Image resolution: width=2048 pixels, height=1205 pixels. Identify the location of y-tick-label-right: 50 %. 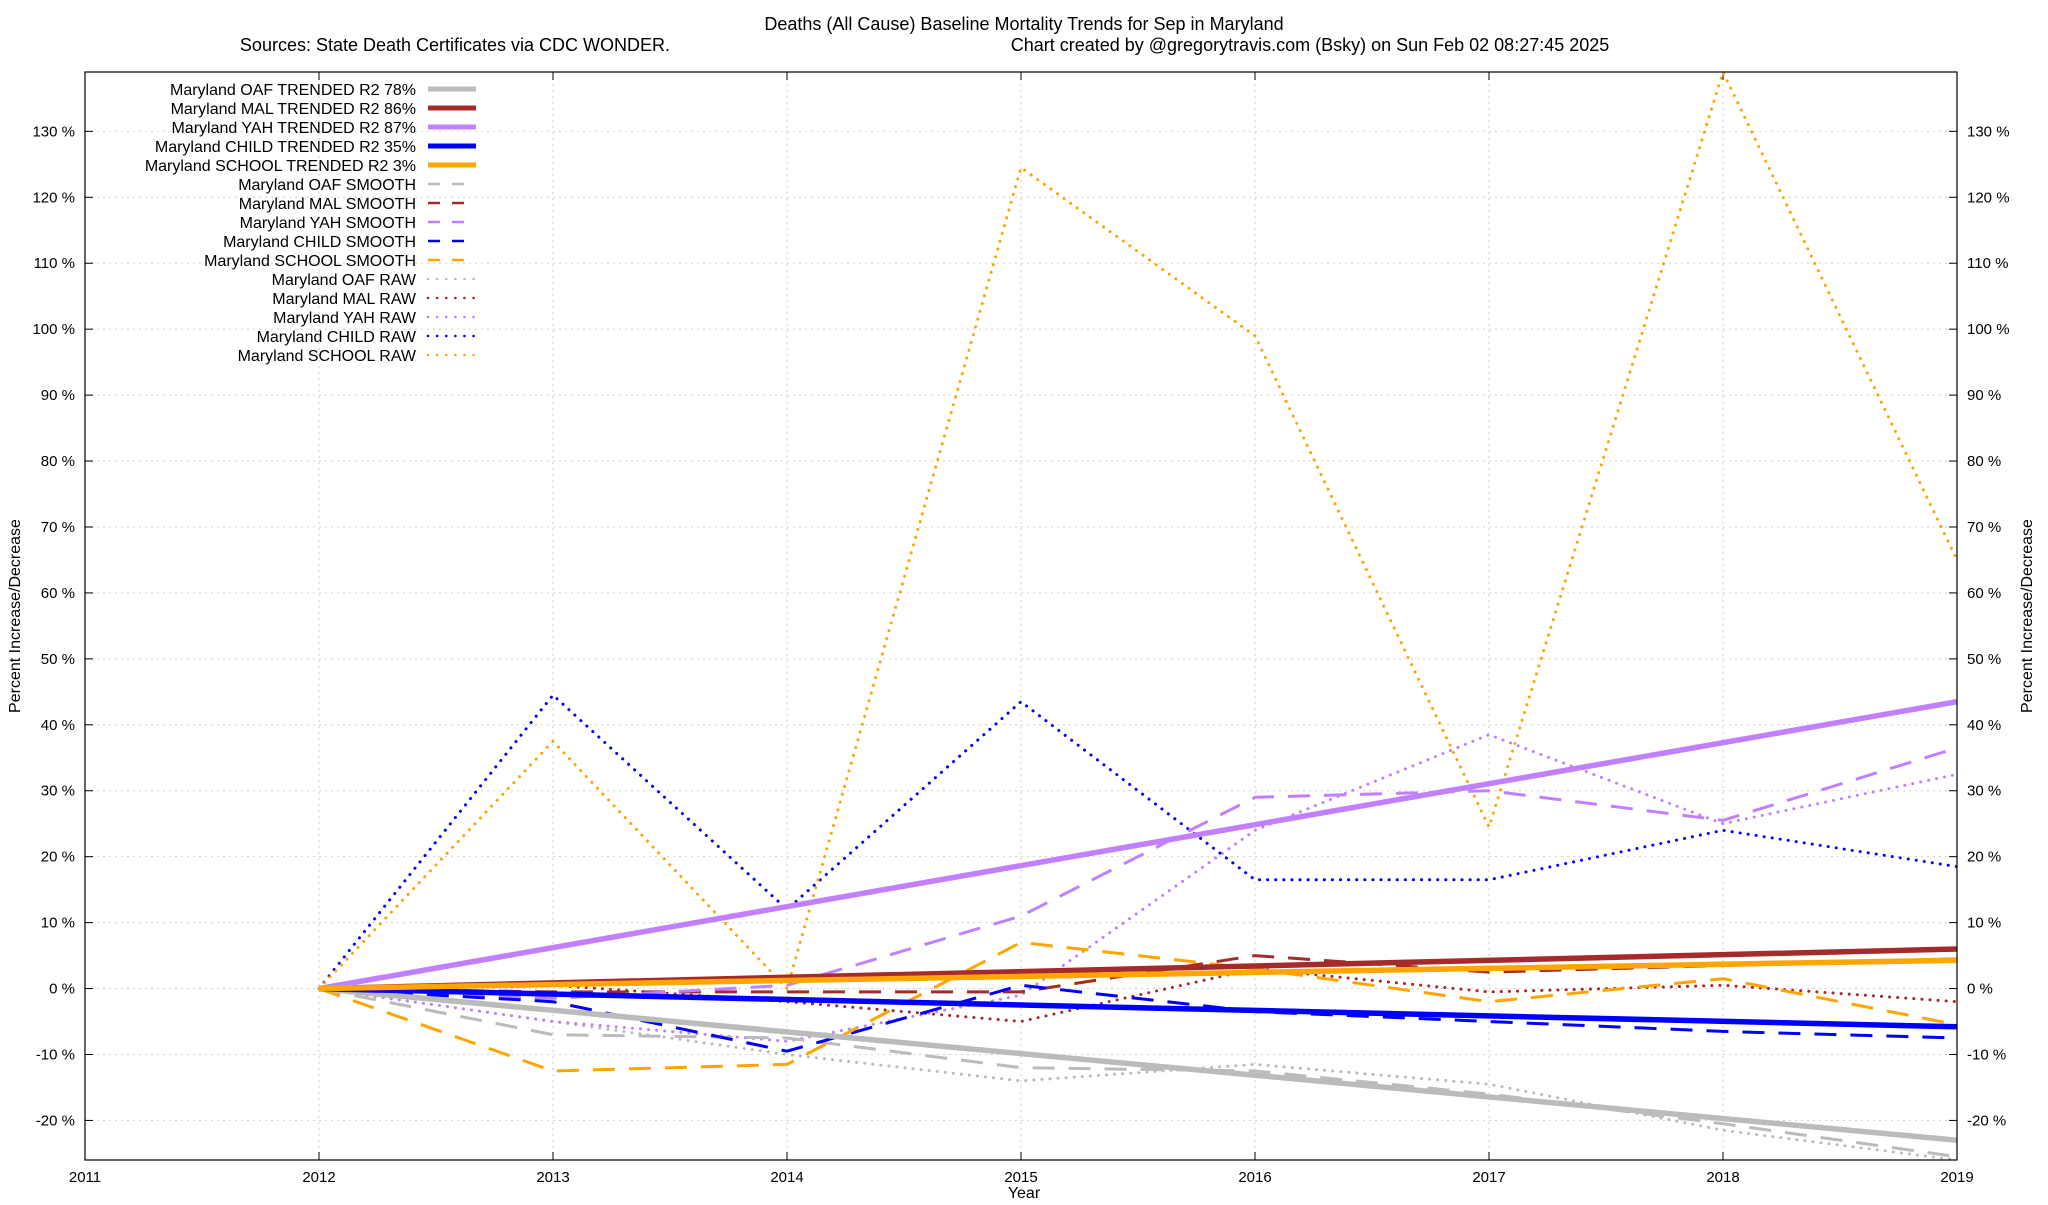
(1984, 659).